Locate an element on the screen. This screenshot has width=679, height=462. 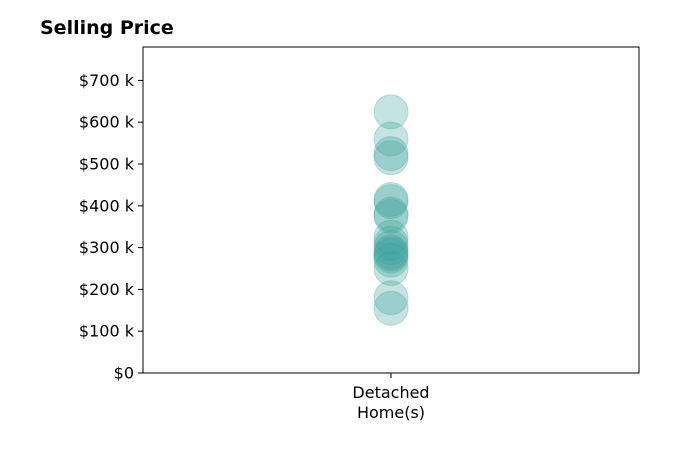
y-tick-label: $0 is located at coordinates (124, 373).